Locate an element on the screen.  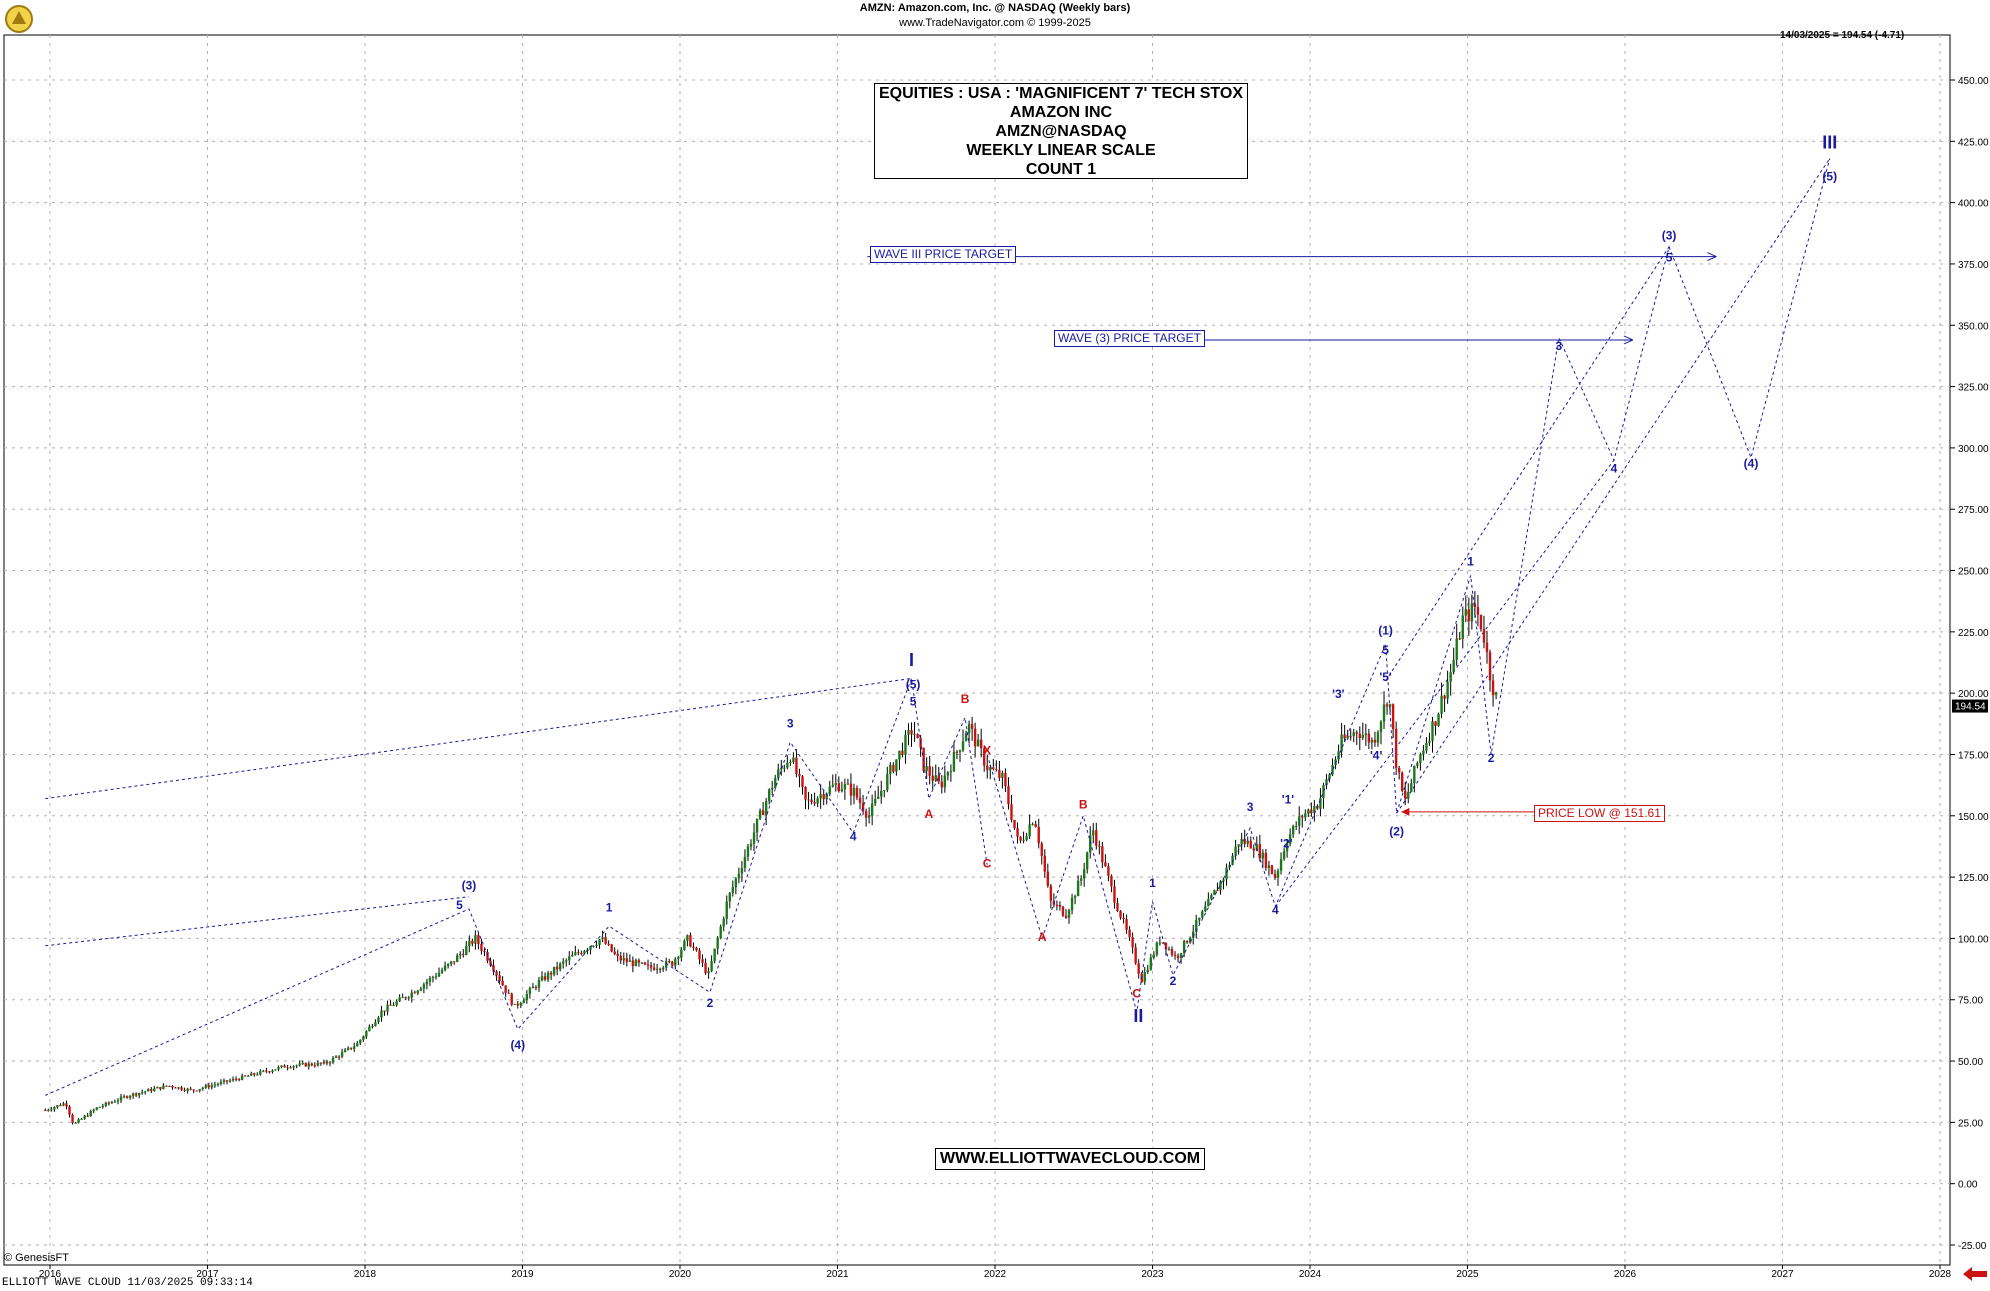
wave-label: 3 is located at coordinates (790, 723).